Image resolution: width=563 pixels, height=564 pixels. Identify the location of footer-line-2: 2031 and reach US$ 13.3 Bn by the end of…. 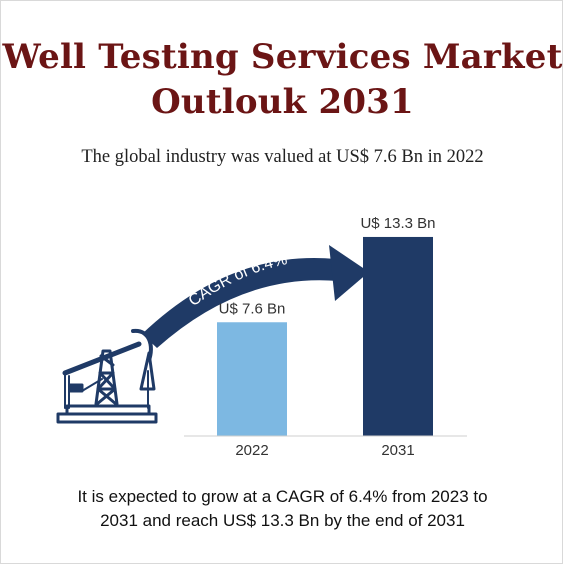
(282, 520).